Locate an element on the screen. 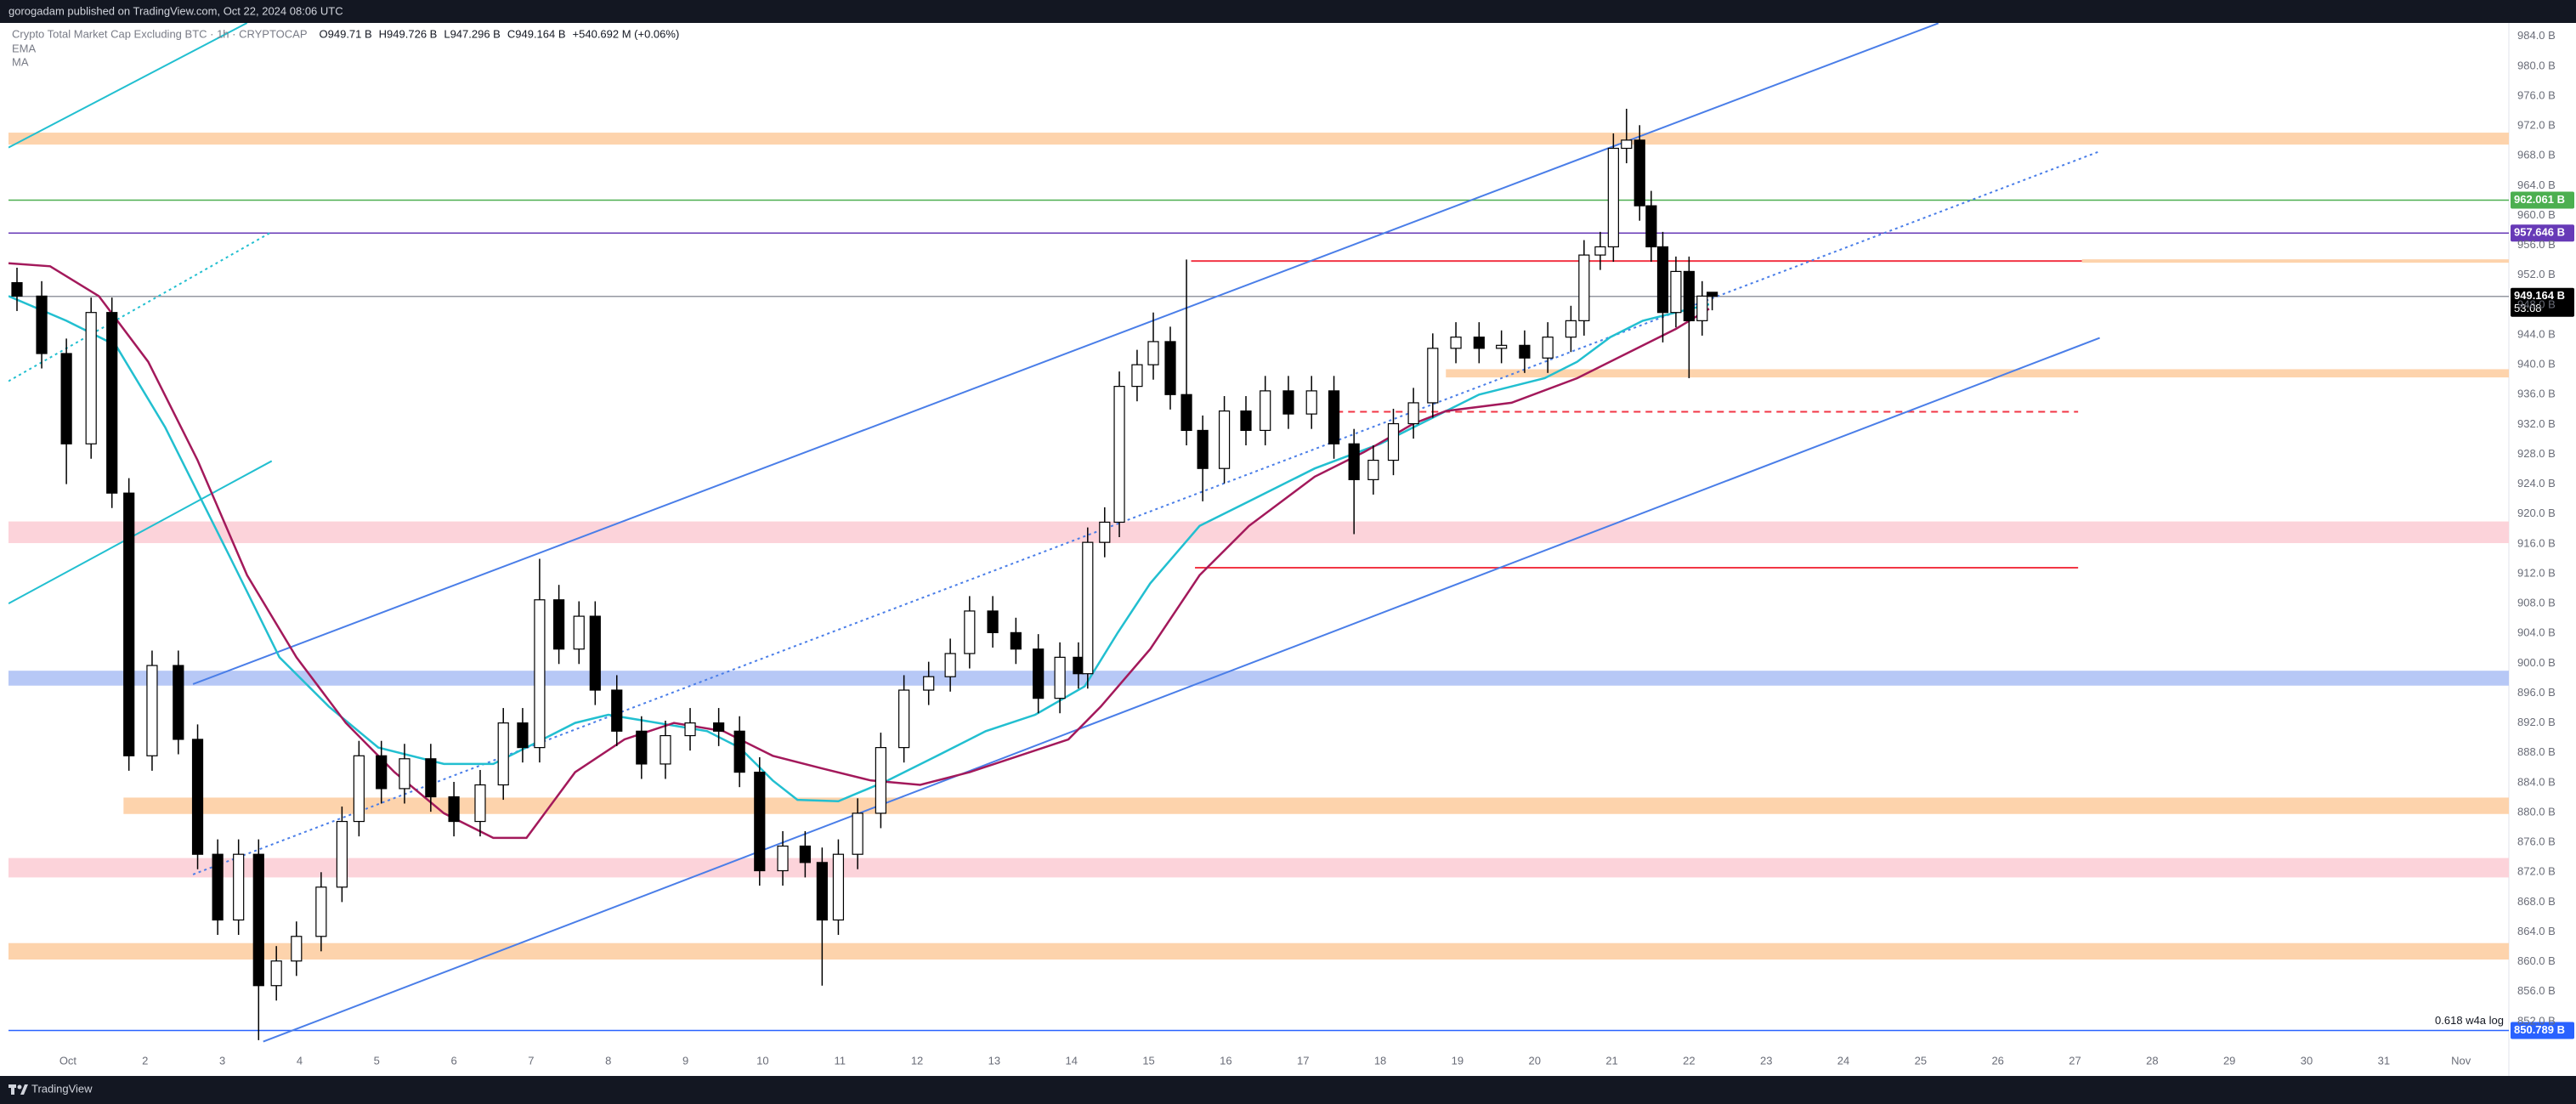 The height and width of the screenshot is (1104, 2576). x-tick-label: 28 is located at coordinates (2152, 1060).